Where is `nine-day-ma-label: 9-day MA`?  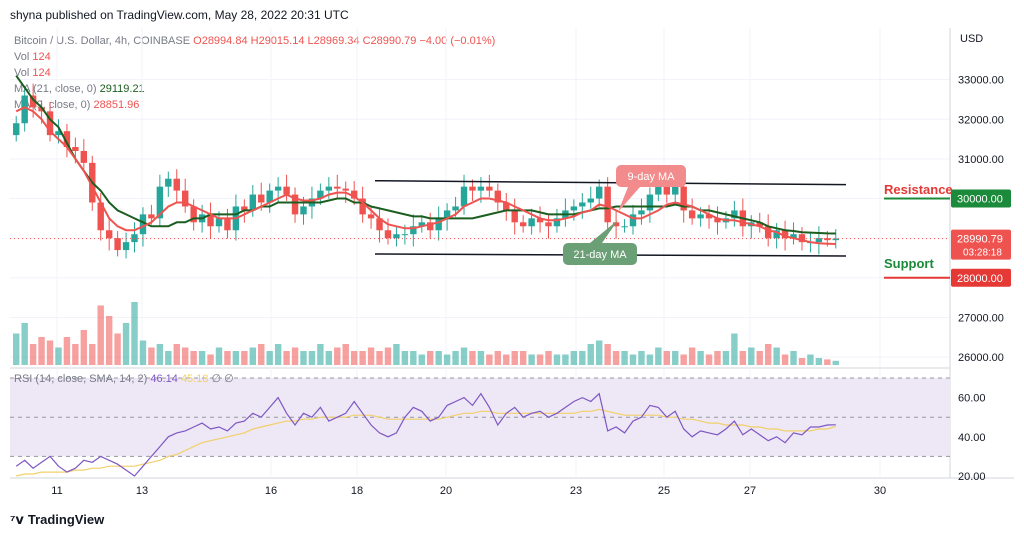
nine-day-ma-label: 9-day MA is located at coordinates (651, 177).